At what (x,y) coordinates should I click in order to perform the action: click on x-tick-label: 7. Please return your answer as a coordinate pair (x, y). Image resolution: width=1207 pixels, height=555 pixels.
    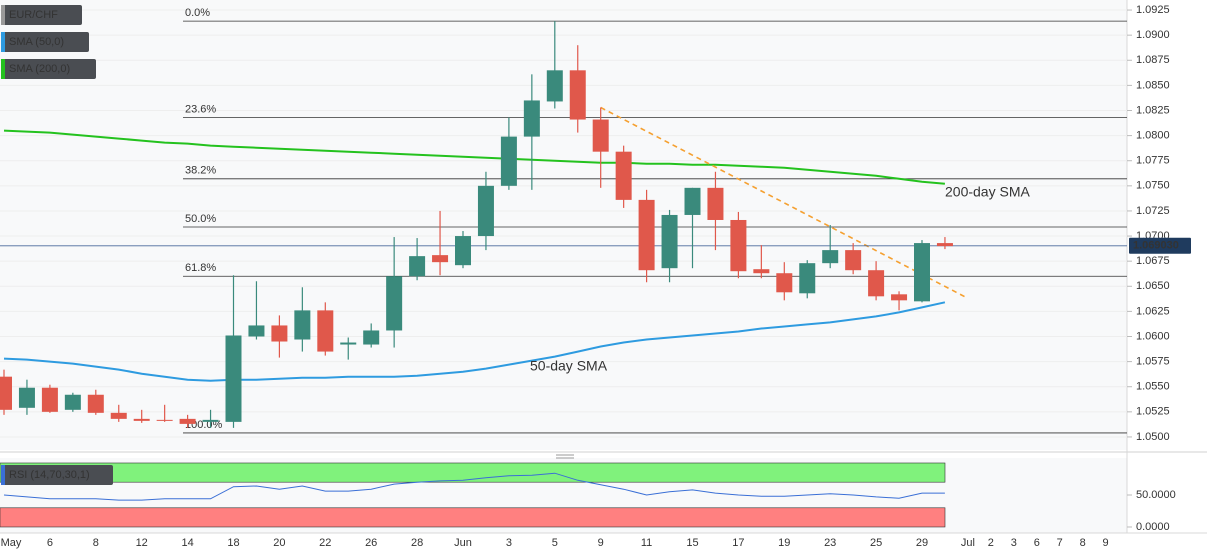
    Looking at the image, I should click on (1060, 543).